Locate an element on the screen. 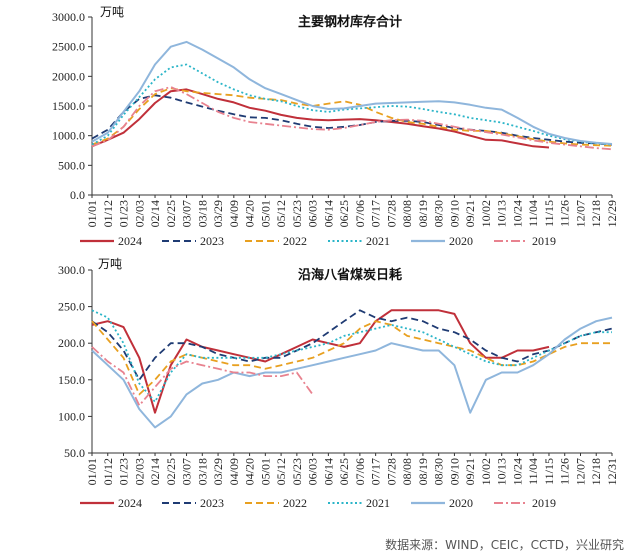 Image resolution: width=640 pixels, height=558 pixels. y-tick-label: 3000.0 is located at coordinates (68, 17).